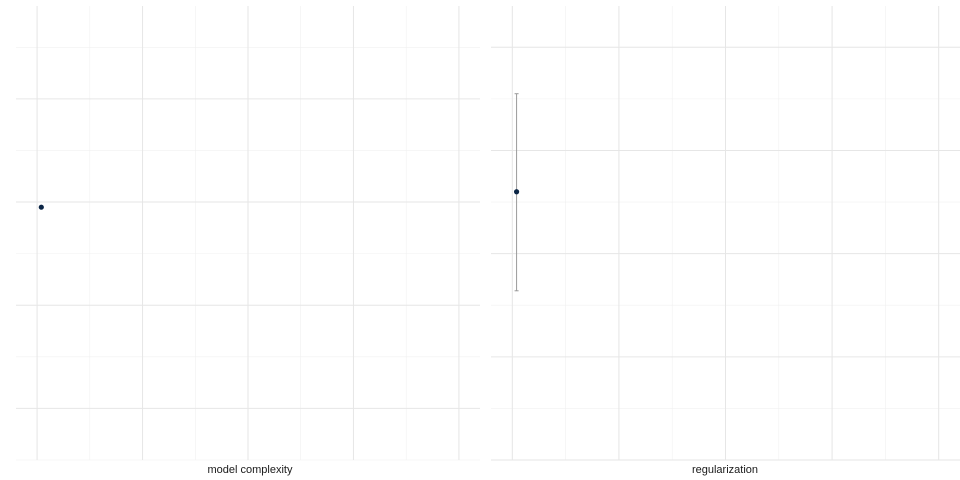 The height and width of the screenshot is (480, 960). I want to click on x-axis-label-model-complexity: model complexity, so click(250, 470).